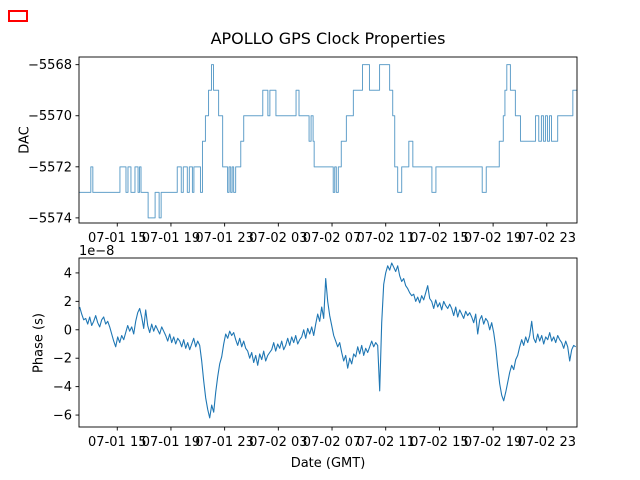  I want to click on y-tick-label: −4, so click(62, 387).